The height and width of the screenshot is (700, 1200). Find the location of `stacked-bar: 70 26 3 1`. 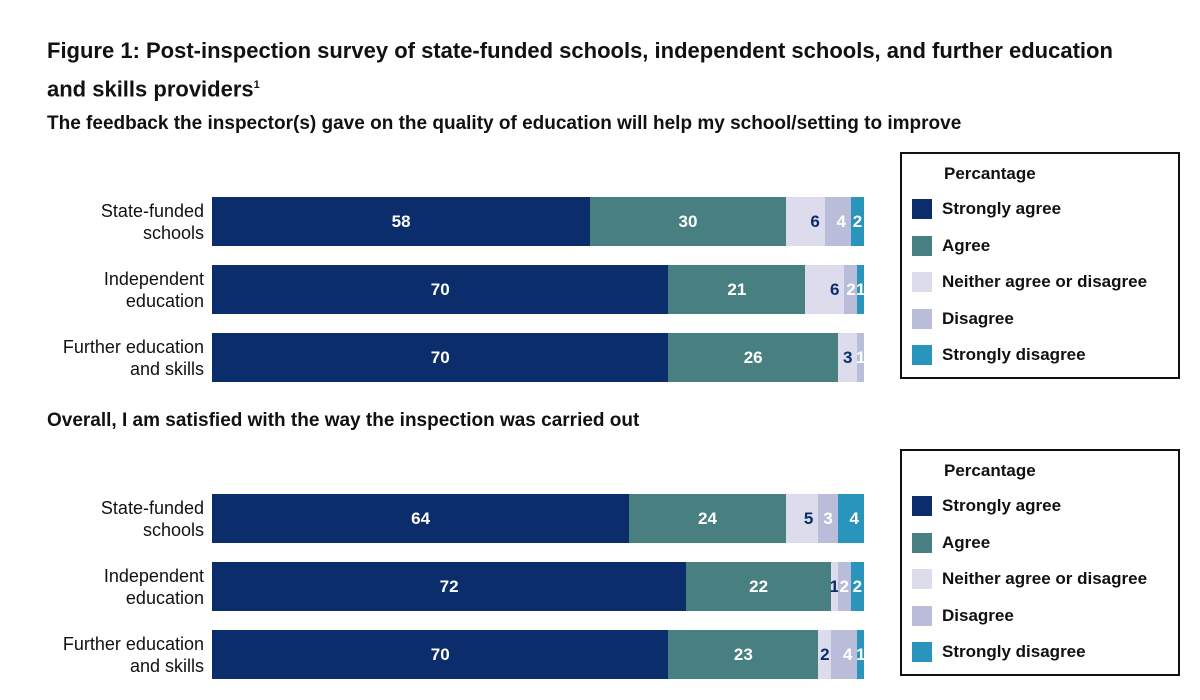

stacked-bar: 70 26 3 1 is located at coordinates (538, 357).